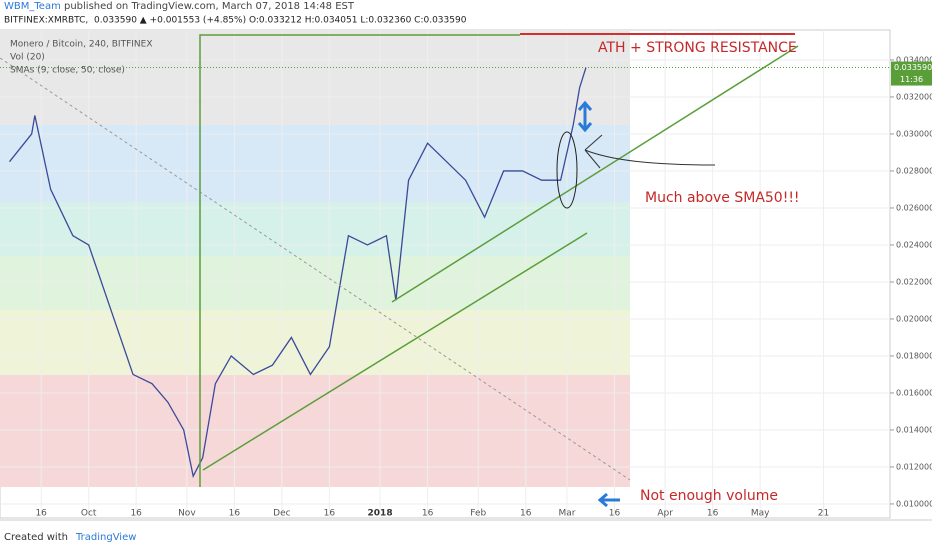 Image resolution: width=932 pixels, height=554 pixels. I want to click on x-tick-label: Mar, so click(566, 514).